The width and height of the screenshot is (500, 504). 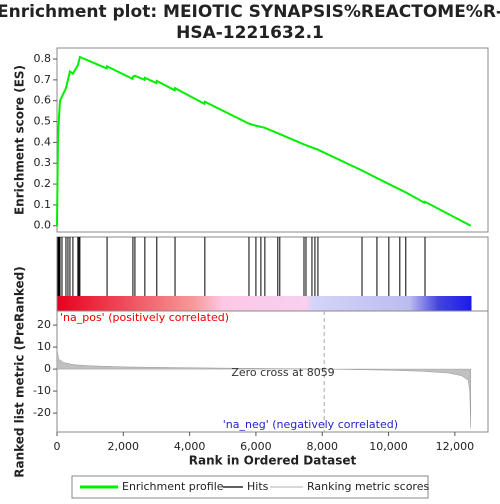 I want to click on annotation: Zero cross at 8059, so click(x=282, y=372).